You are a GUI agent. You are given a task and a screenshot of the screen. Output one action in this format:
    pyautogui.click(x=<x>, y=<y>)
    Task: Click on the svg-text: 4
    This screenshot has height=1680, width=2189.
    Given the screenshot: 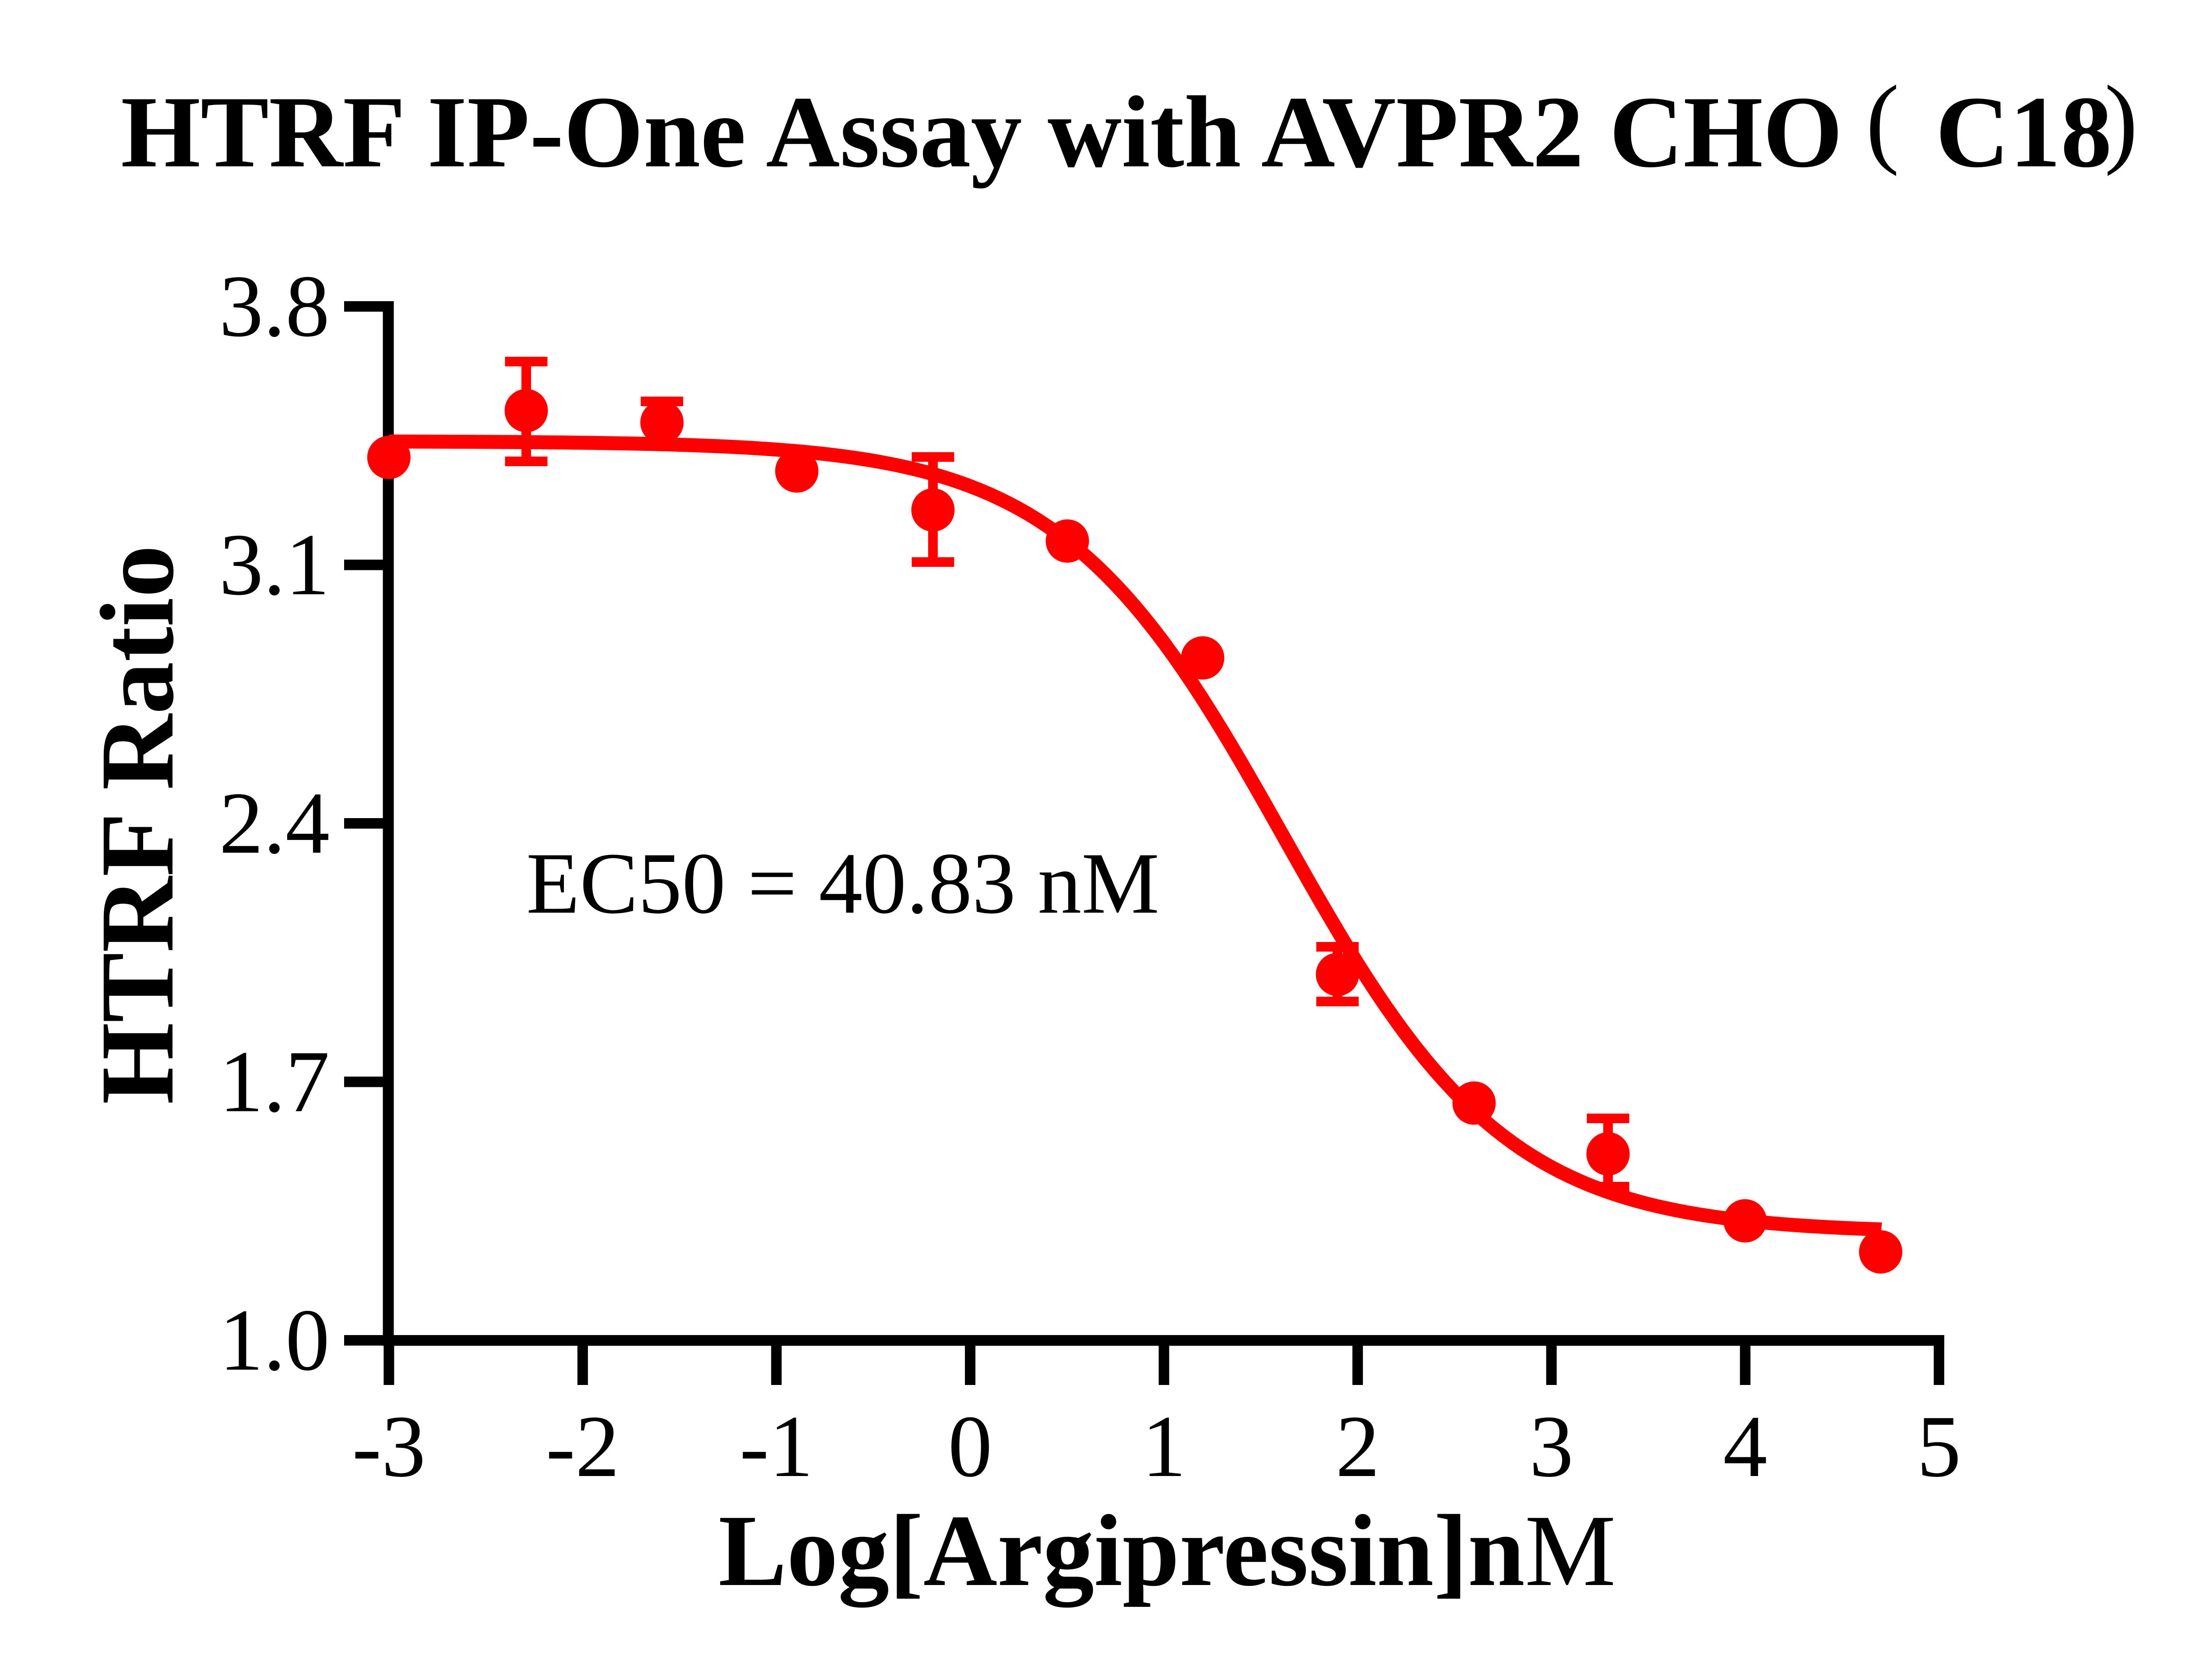 What is the action you would take?
    pyautogui.click(x=1745, y=1446)
    